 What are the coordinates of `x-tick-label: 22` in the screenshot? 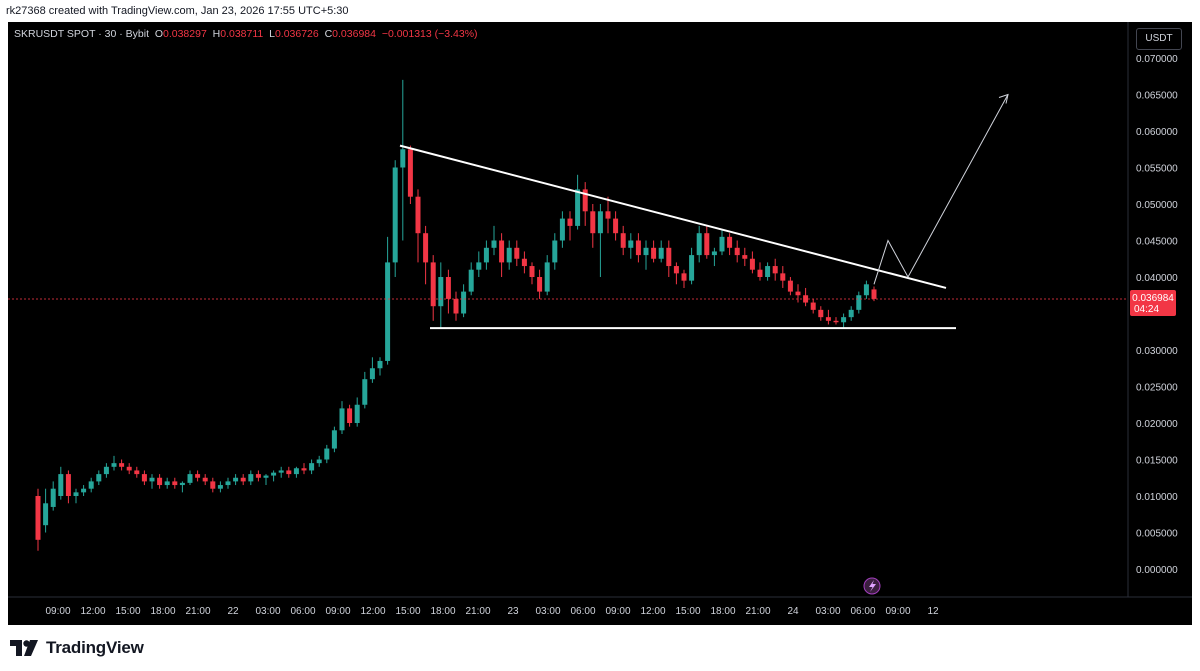 It's located at (233, 611).